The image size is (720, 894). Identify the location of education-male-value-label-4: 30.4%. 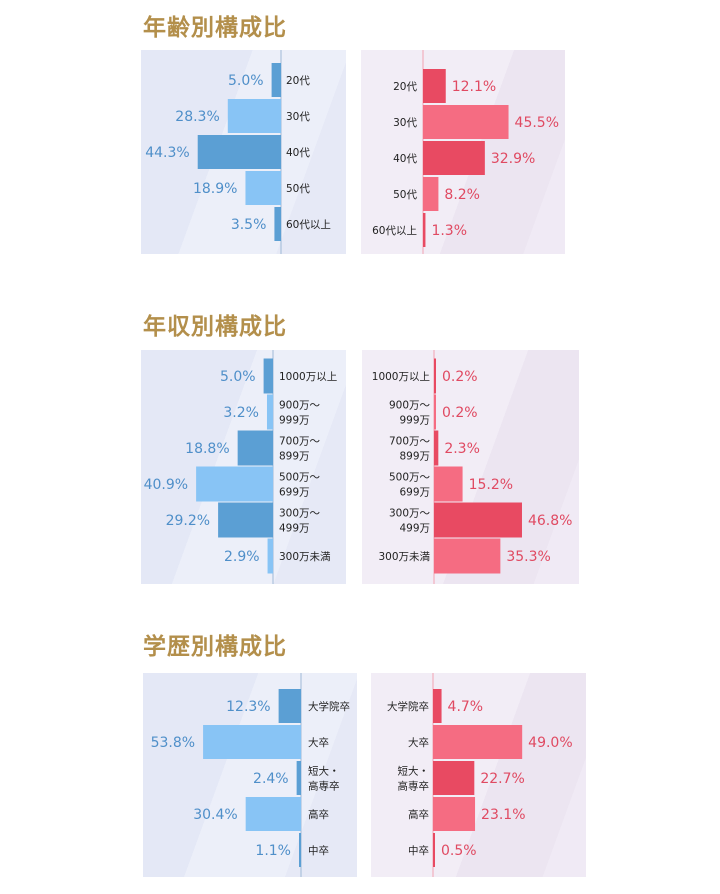
(215, 815).